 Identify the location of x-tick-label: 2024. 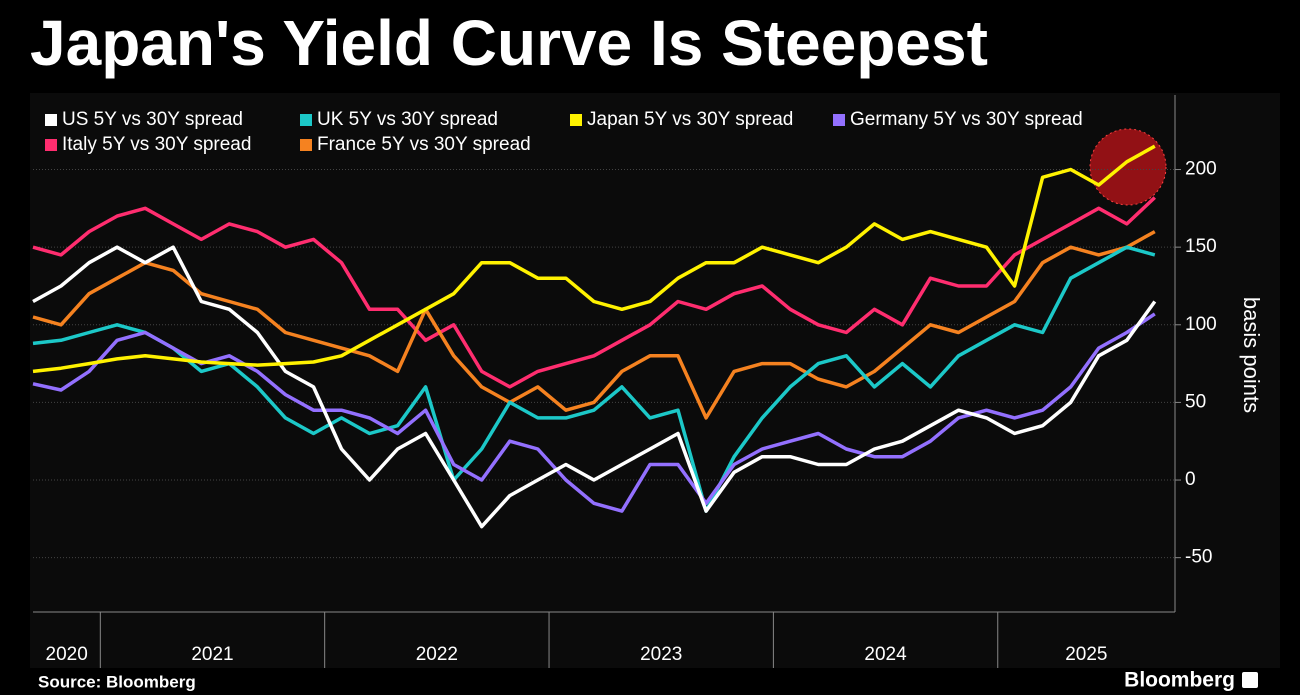
(885, 654).